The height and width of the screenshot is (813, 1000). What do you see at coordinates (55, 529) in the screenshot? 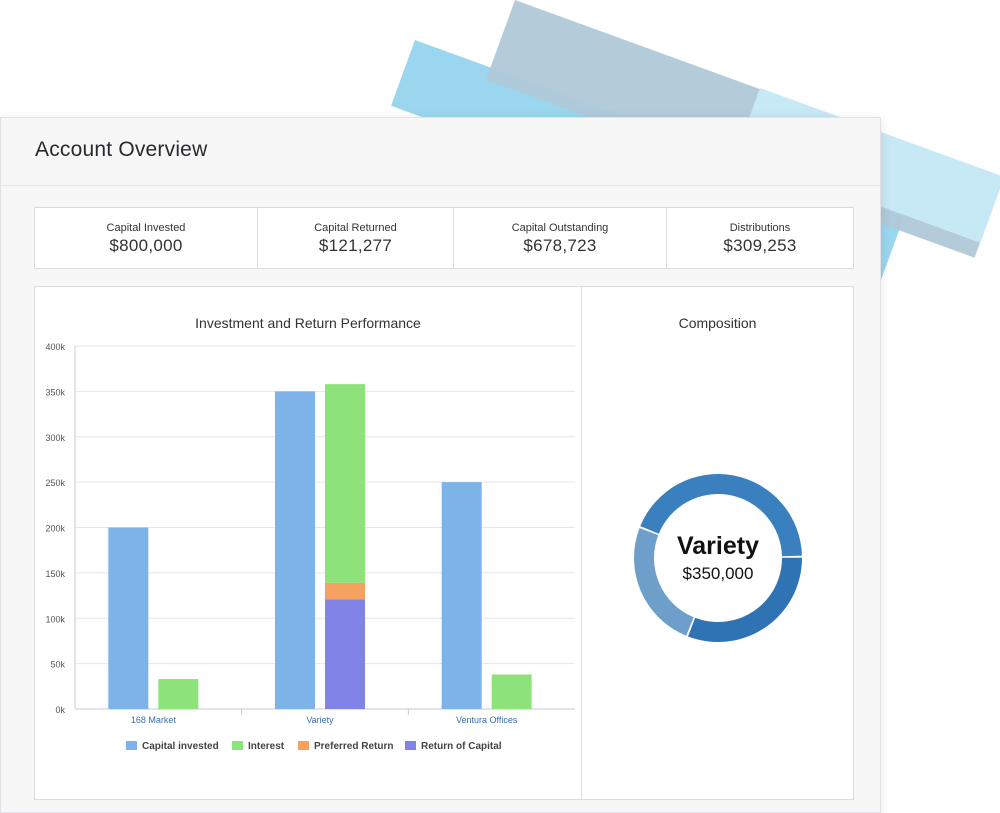
I see `y-tick-label: 200k` at bounding box center [55, 529].